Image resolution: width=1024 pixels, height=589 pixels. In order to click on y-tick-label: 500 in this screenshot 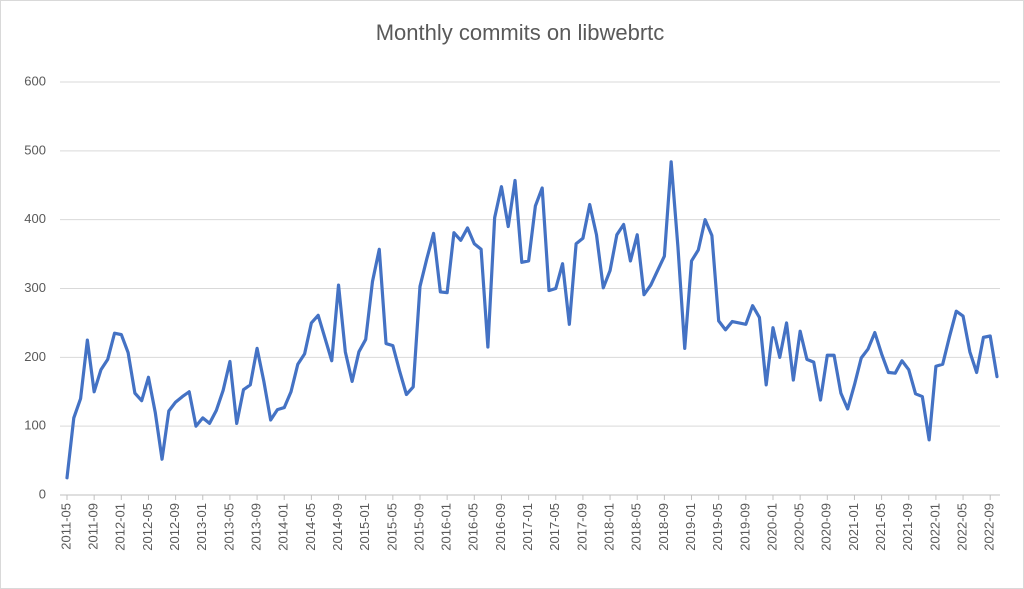, I will do `click(35, 149)`.